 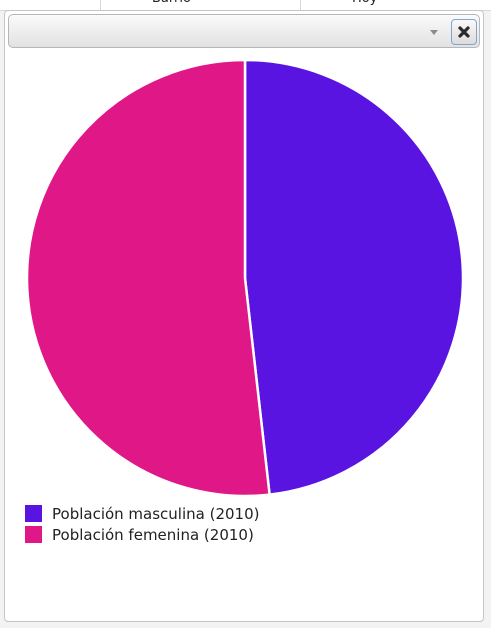 I want to click on legend-swatch-female, so click(x=33, y=534).